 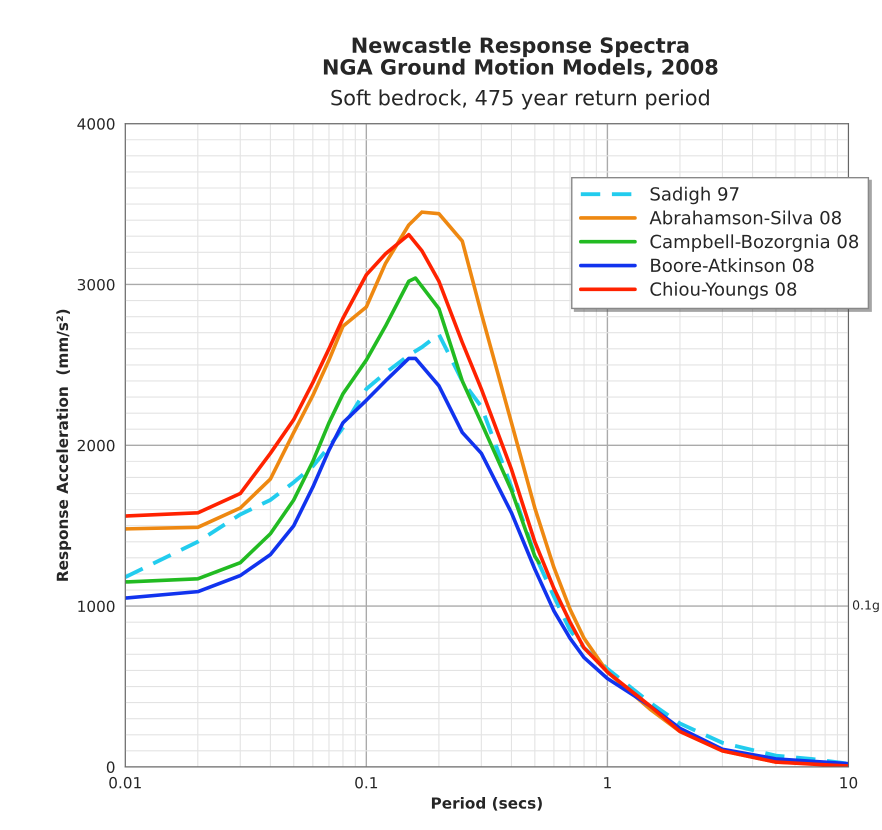 What do you see at coordinates (96, 606) in the screenshot?
I see `y-tick-label: 1000` at bounding box center [96, 606].